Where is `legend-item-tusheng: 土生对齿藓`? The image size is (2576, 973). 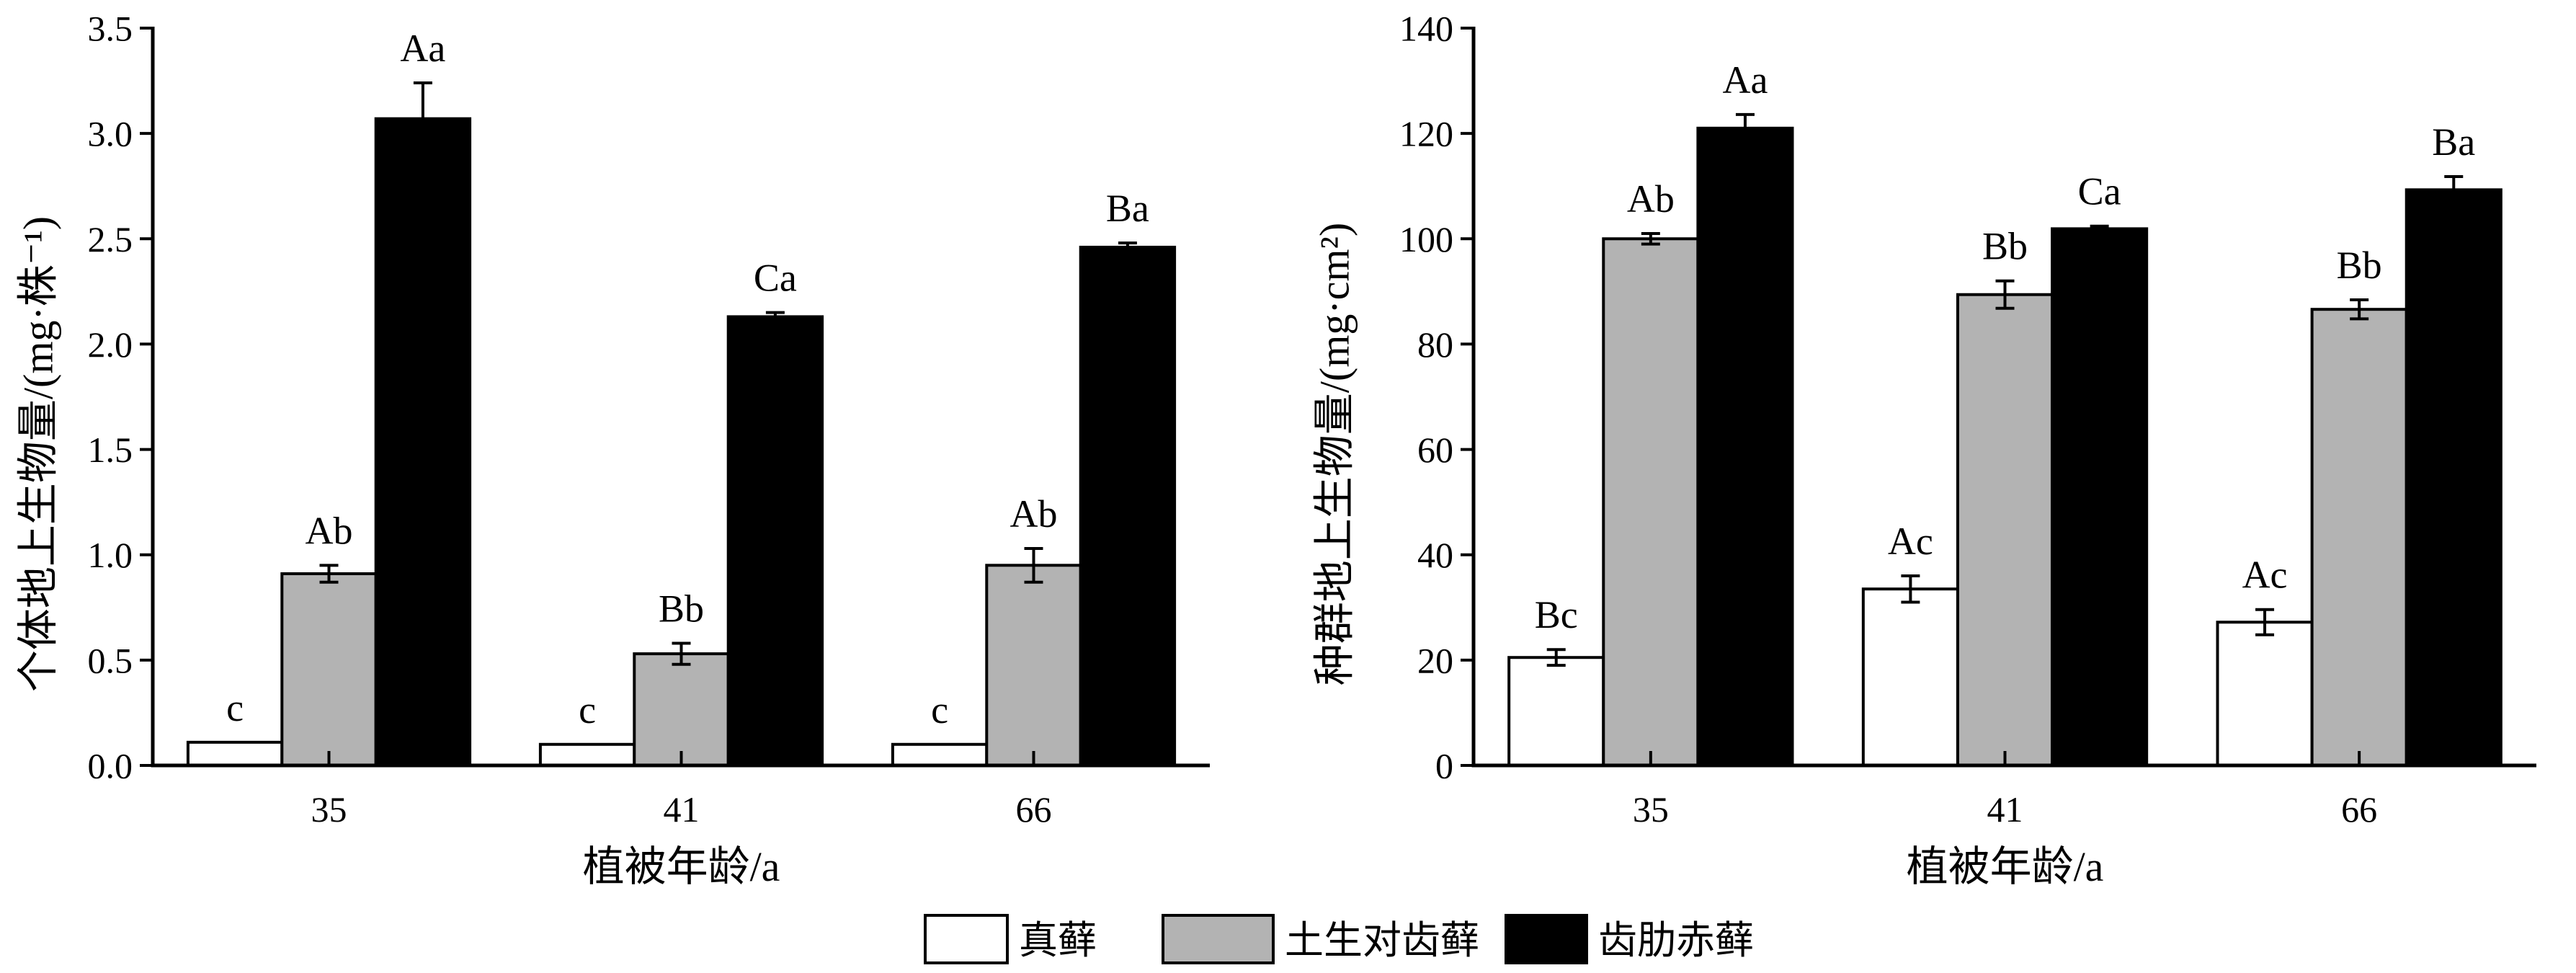 legend-item-tusheng: 土生对齿藓 is located at coordinates (1320, 939).